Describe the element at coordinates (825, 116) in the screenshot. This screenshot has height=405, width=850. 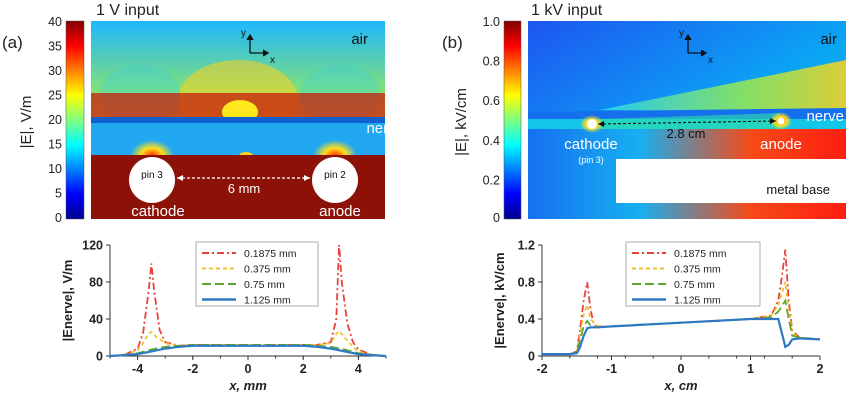
I see `panel-b-nerve-label: nerve` at that location.